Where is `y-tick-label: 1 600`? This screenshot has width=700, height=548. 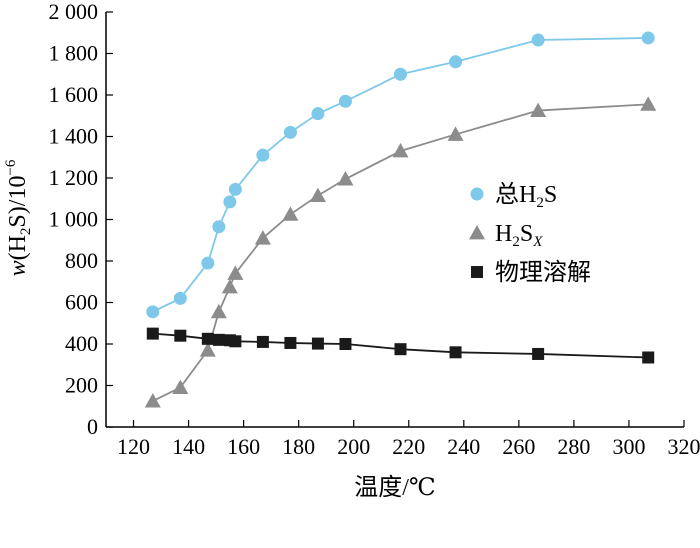
y-tick-label: 1 600 is located at coordinates (74, 94).